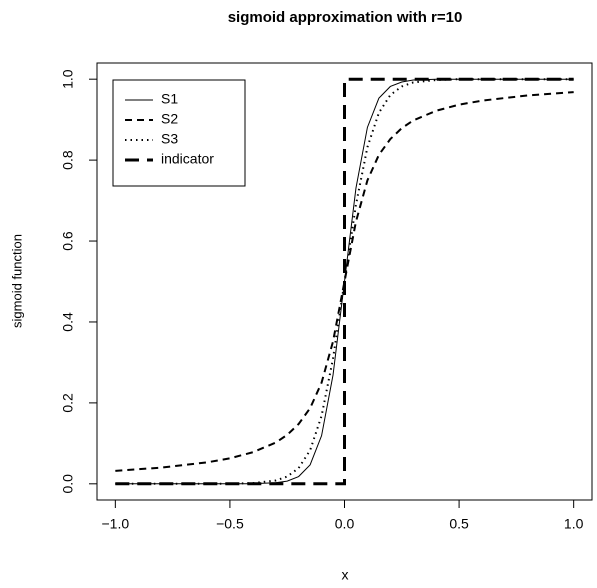 This screenshot has height=588, width=597. What do you see at coordinates (230, 524) in the screenshot?
I see `x-tick-label: −0.5` at bounding box center [230, 524].